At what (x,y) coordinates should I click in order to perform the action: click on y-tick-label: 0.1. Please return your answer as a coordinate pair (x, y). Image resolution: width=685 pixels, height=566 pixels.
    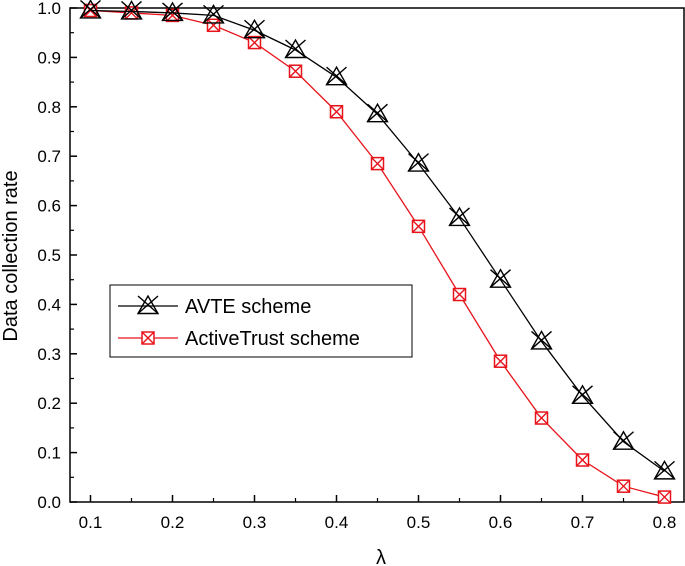
    Looking at the image, I should click on (49, 453).